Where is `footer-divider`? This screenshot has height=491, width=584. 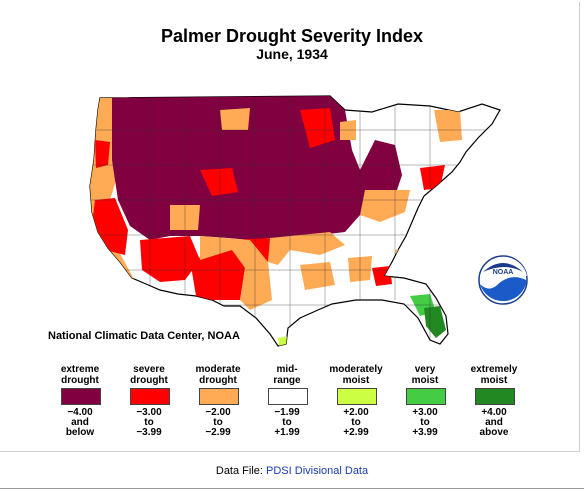
footer-divider is located at coordinates (292, 488).